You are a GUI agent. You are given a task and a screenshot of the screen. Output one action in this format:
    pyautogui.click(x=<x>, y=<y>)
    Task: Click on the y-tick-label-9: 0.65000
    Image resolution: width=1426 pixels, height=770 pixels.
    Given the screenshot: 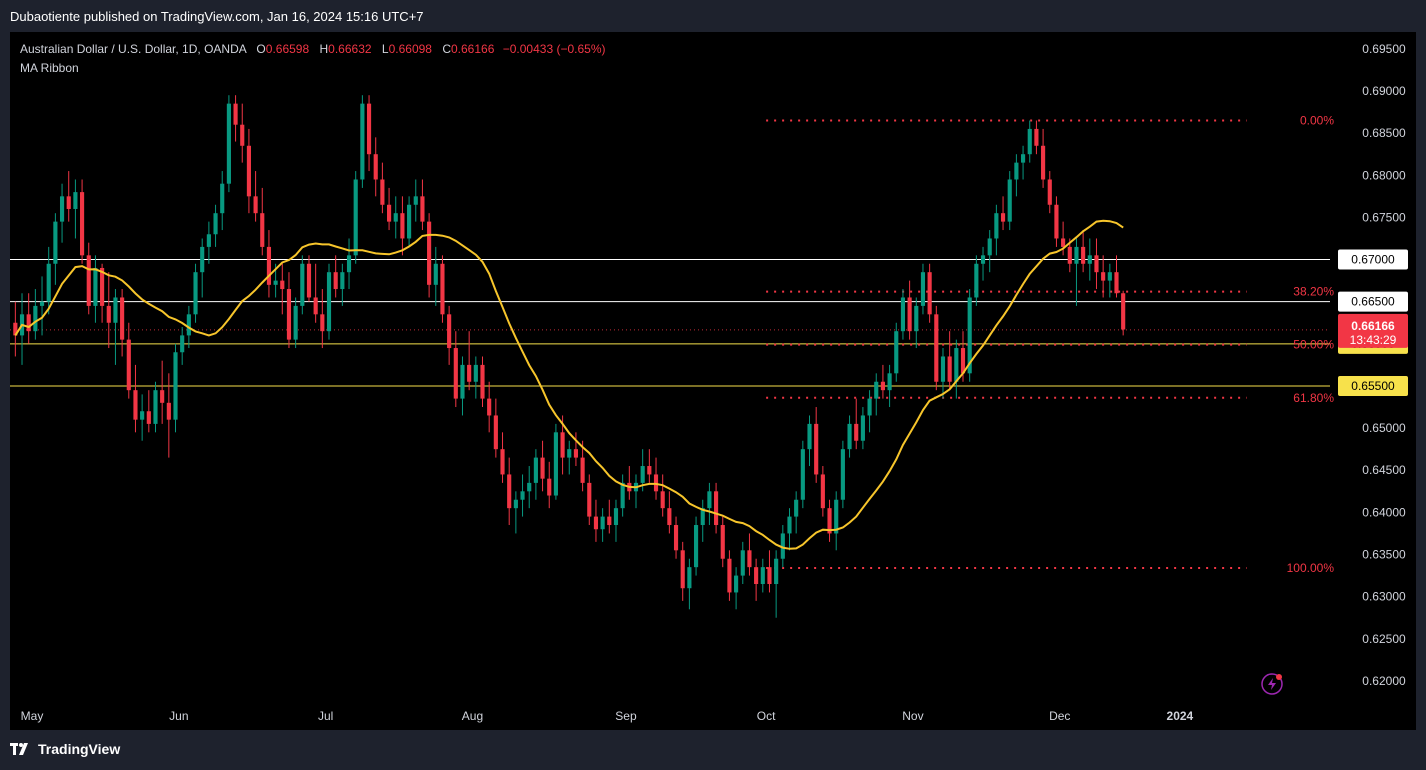 What is the action you would take?
    pyautogui.click(x=1384, y=428)
    